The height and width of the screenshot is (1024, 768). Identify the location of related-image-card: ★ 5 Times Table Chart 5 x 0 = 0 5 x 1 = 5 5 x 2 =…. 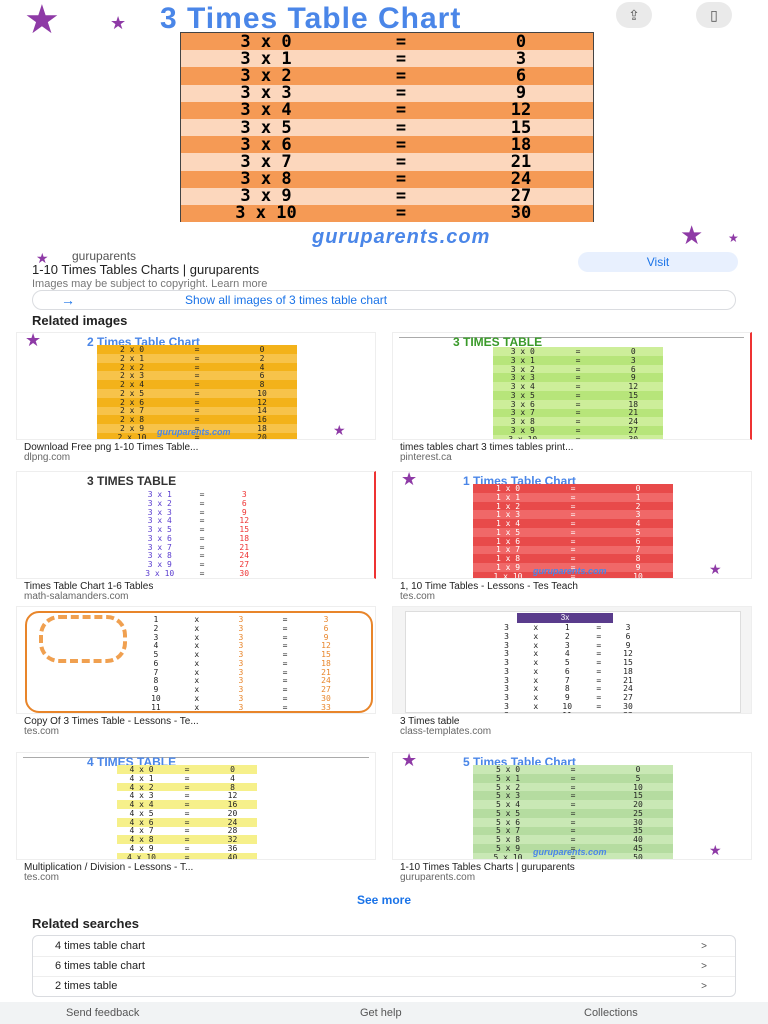
(572, 821).